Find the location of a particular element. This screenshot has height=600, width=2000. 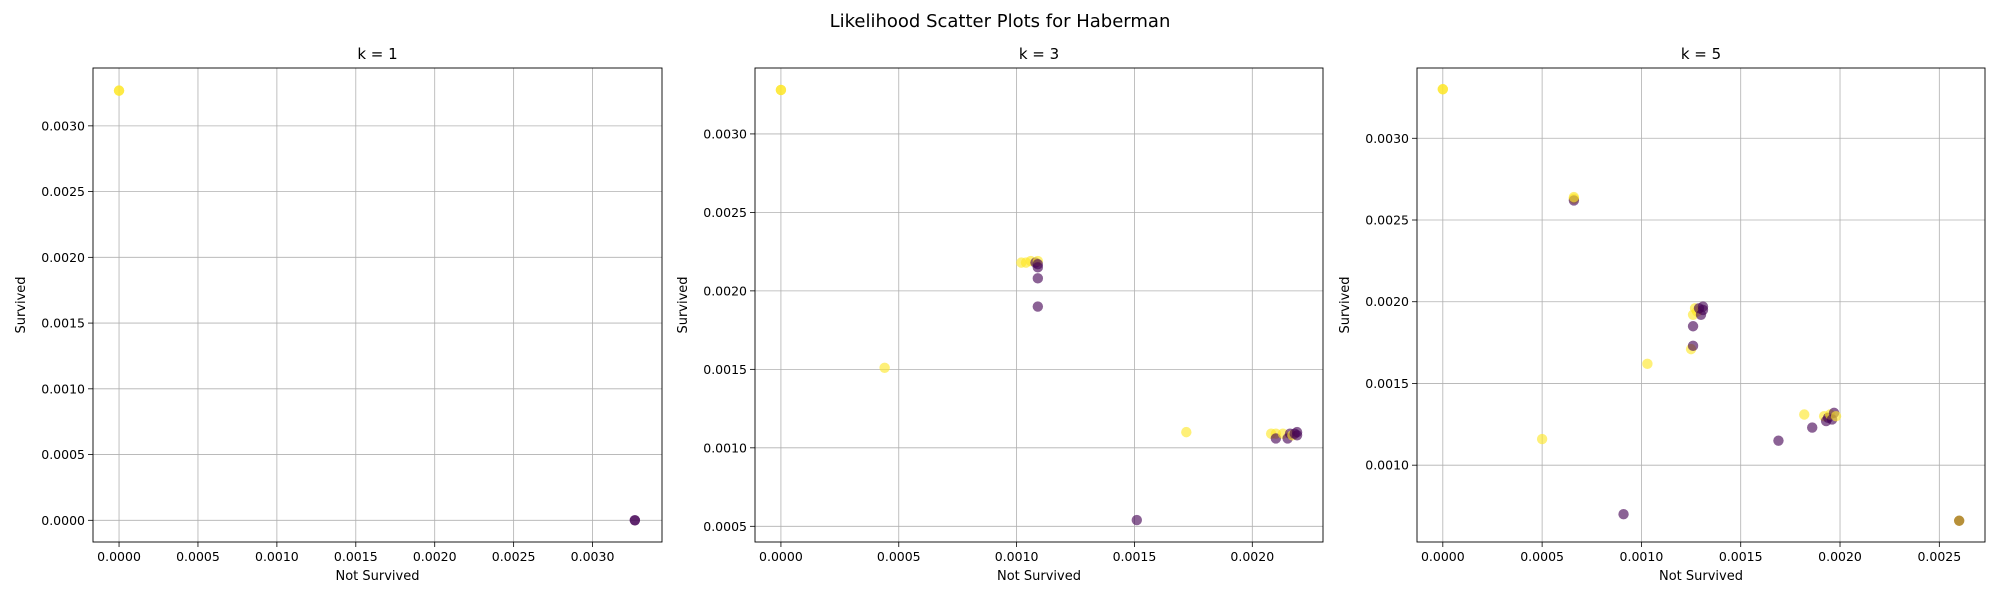

y-tick-label: 0.0000 is located at coordinates (63, 520).